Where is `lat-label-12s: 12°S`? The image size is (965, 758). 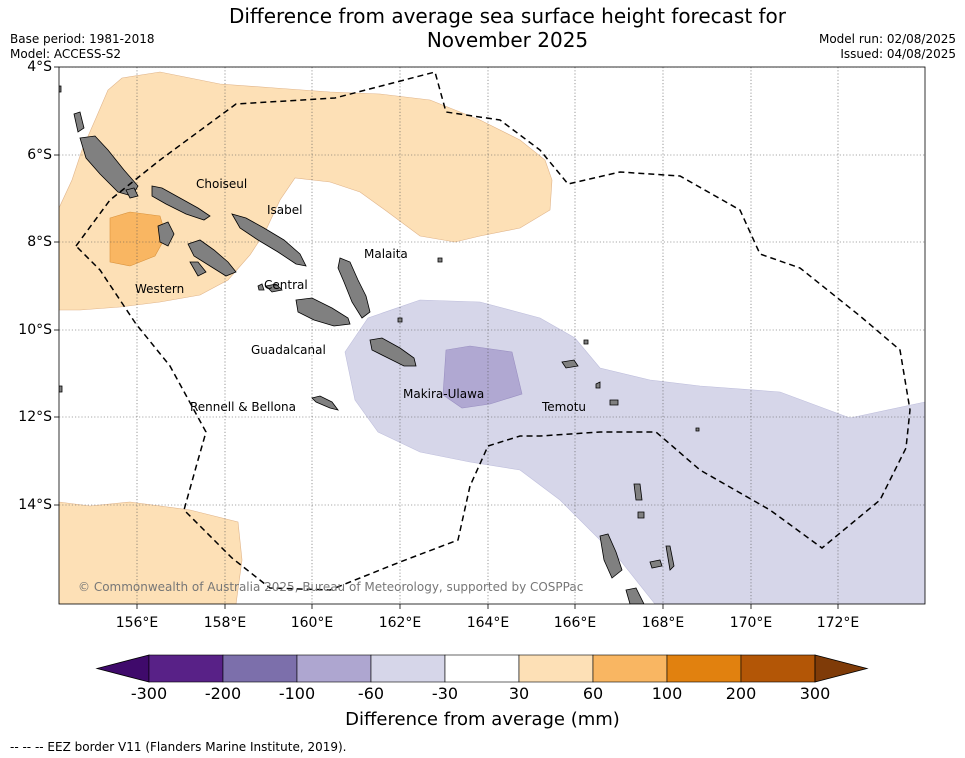
lat-label-12s: 12°S is located at coordinates (35, 417).